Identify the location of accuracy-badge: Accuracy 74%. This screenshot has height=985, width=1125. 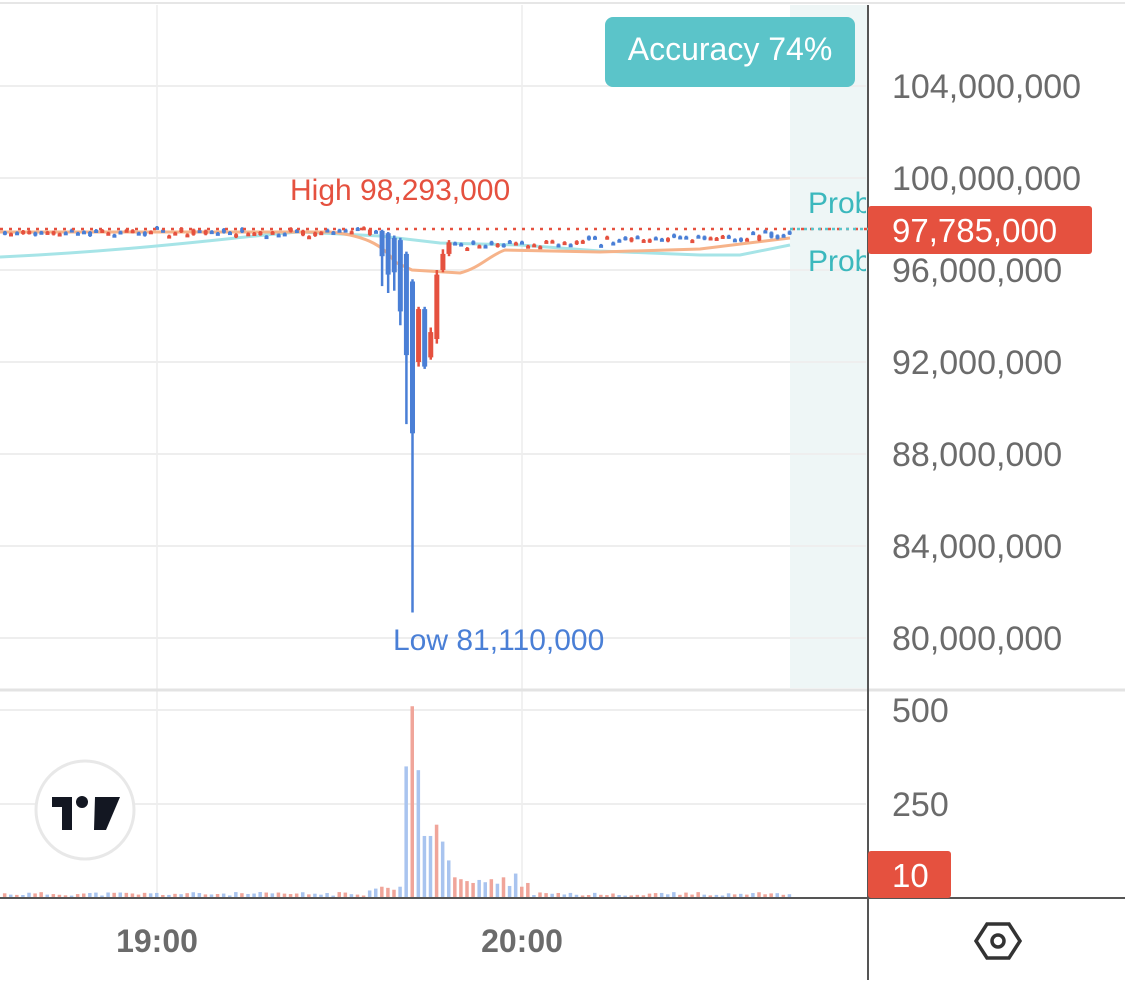
(730, 52).